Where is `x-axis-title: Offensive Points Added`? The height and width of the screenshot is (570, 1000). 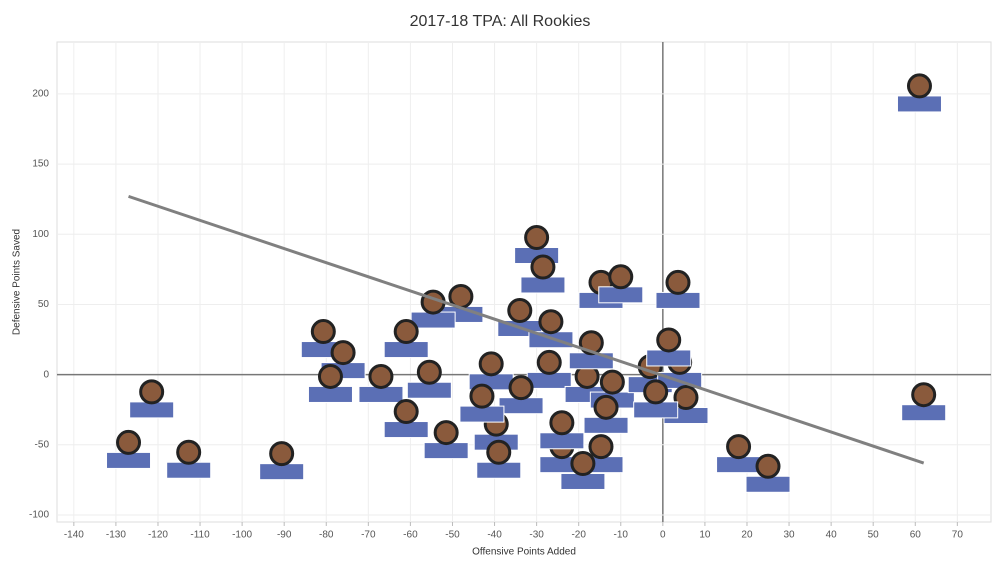
x-axis-title: Offensive Points Added is located at coordinates (524, 552).